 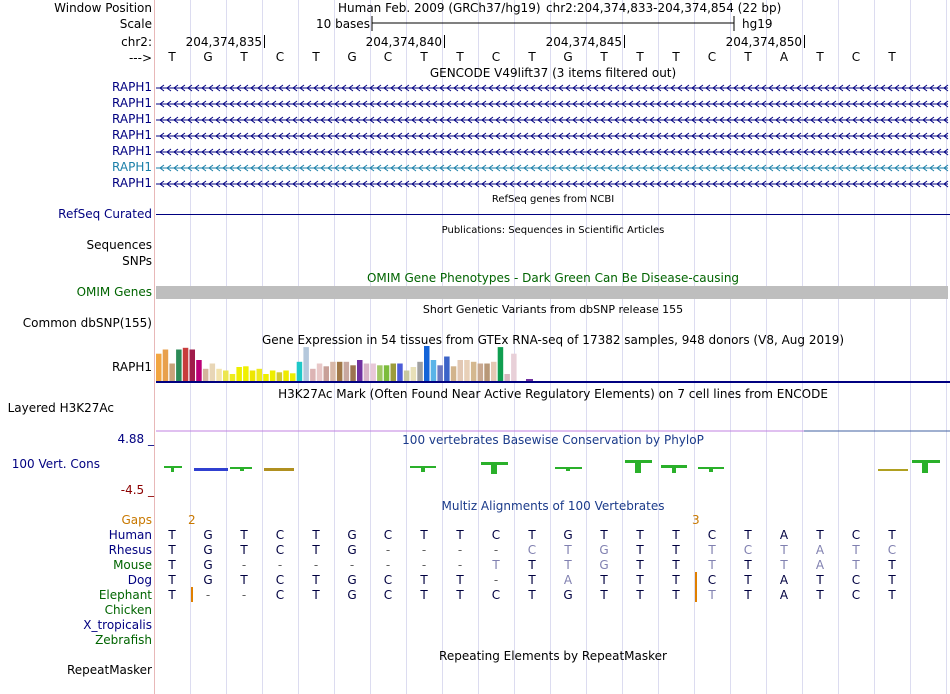 What do you see at coordinates (60, 408) in the screenshot?
I see `h3k27ac-label: Layered H3K27Ac` at bounding box center [60, 408].